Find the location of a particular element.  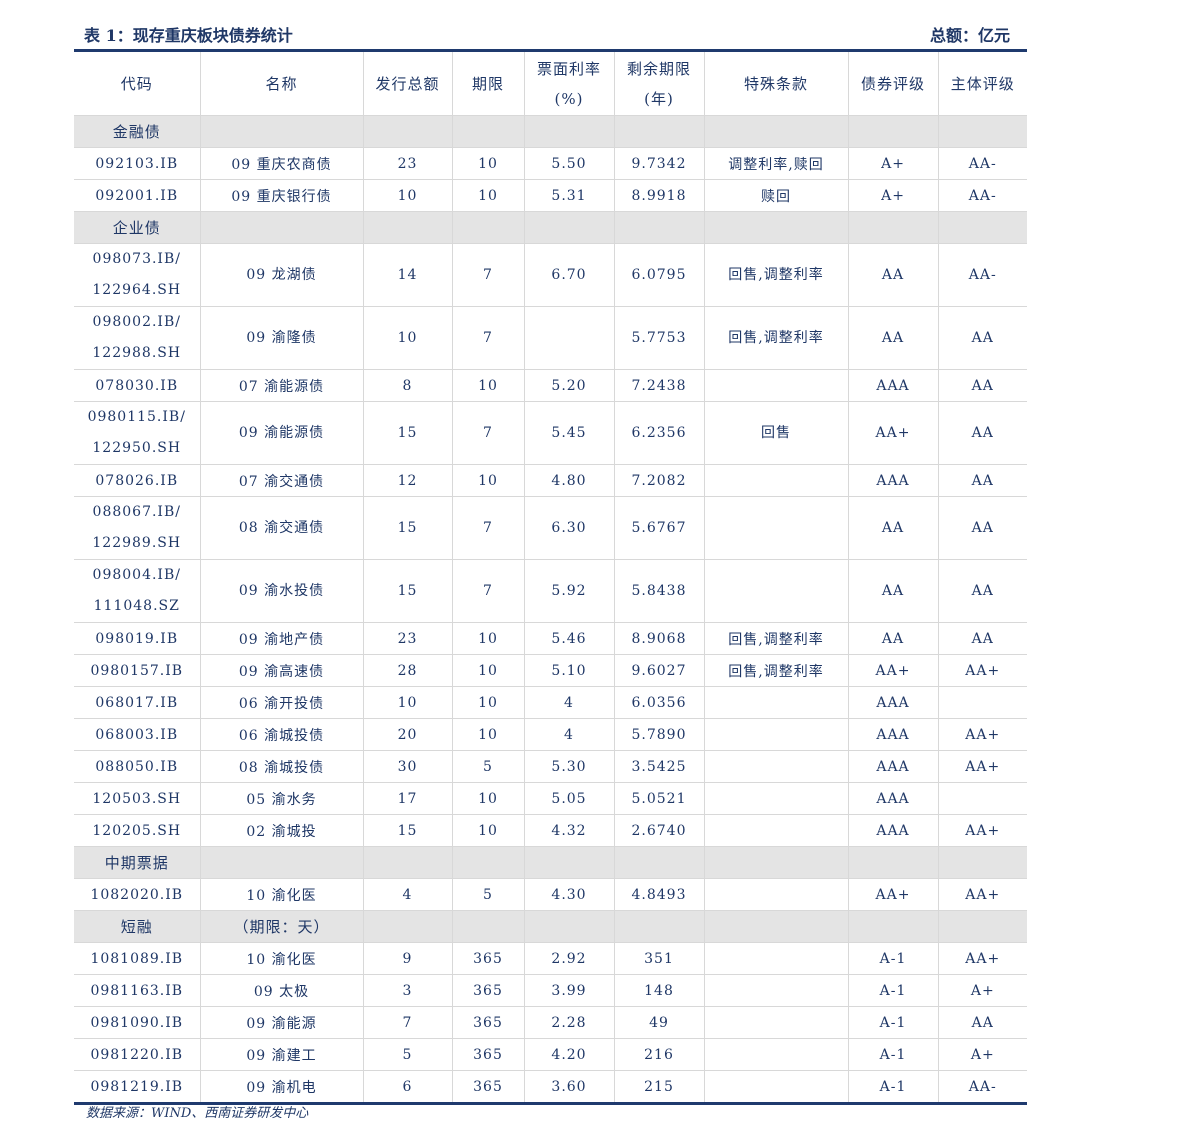

table-row: 068003.IB 06 渝城投债 20 10 4 5.7890 AAA AA+ is located at coordinates (550, 734).